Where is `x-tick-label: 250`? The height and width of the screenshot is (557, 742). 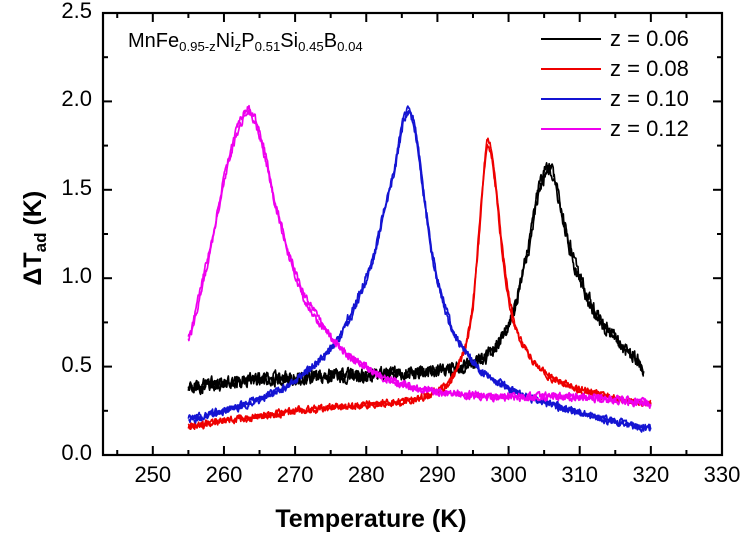 x-tick-label: 250 is located at coordinates (153, 474).